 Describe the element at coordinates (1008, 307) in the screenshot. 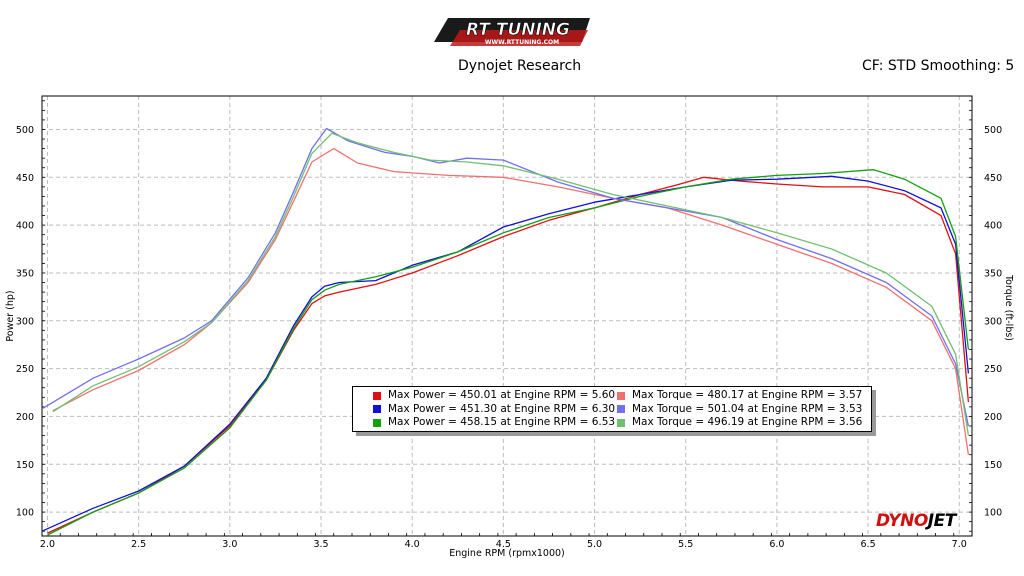

I see `y2-axis-label: Torque (ft-lbs)` at that location.